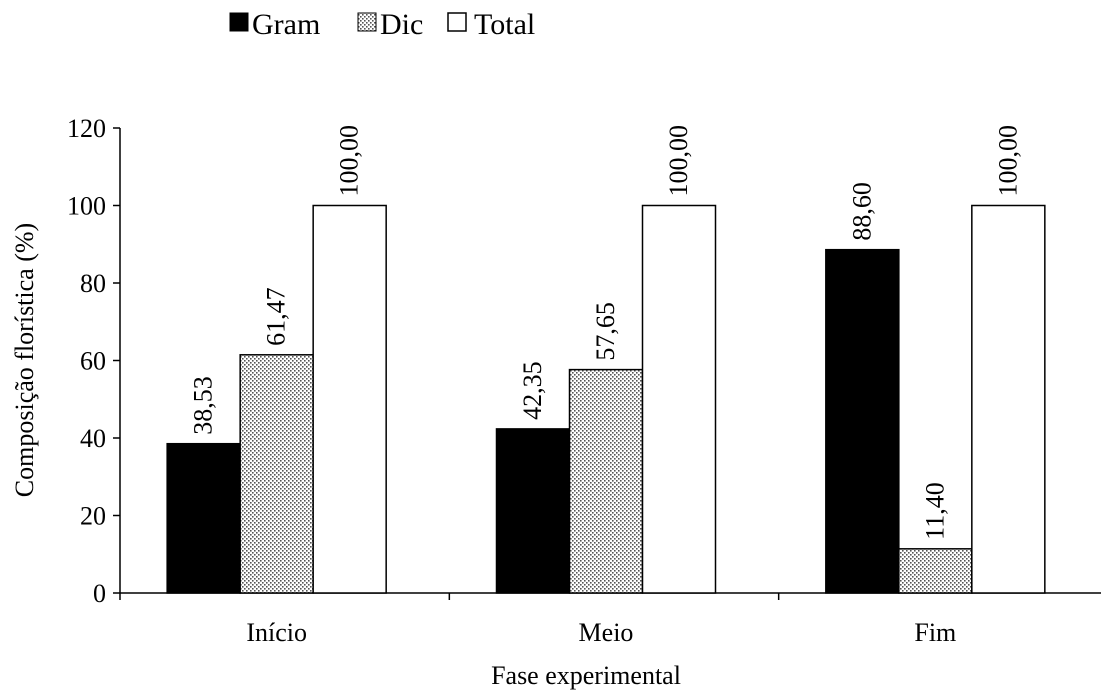 The height and width of the screenshot is (691, 1101). What do you see at coordinates (99, 593) in the screenshot?
I see `y-tick-label: 0` at bounding box center [99, 593].